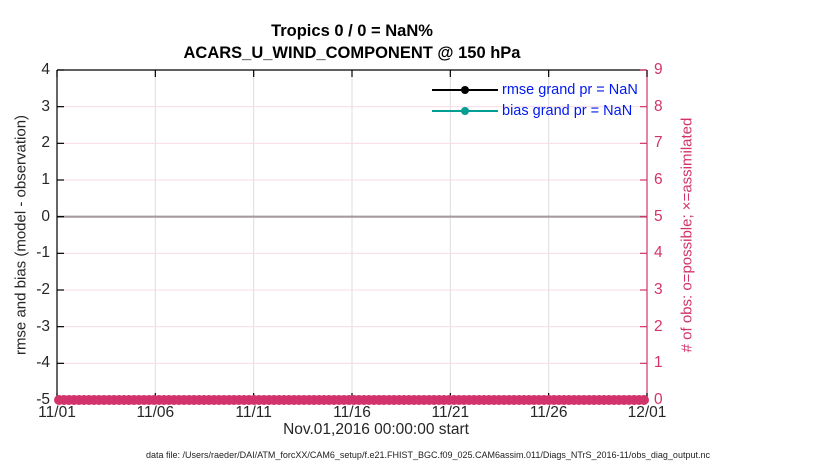 Image resolution: width=830 pixels, height=470 pixels. What do you see at coordinates (658, 216) in the screenshot?
I see `y-tick-label-right: 5` at bounding box center [658, 216].